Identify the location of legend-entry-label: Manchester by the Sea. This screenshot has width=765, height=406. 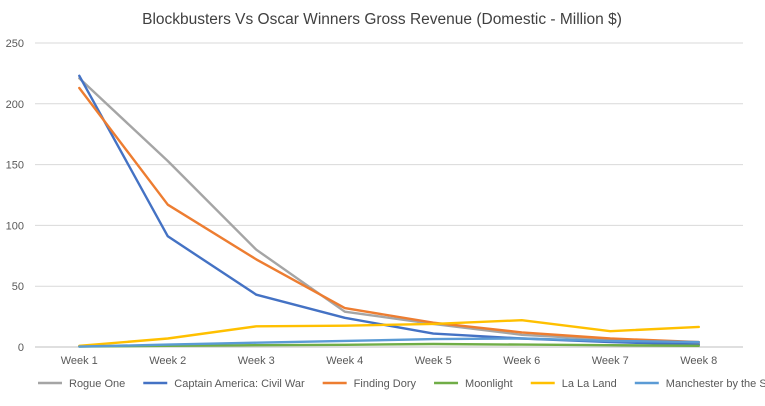
(715, 384).